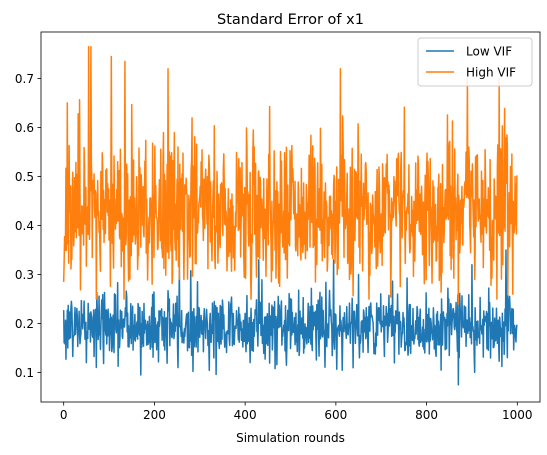 This screenshot has height=455, width=547. I want to click on x-tick-label: 0, so click(64, 415).